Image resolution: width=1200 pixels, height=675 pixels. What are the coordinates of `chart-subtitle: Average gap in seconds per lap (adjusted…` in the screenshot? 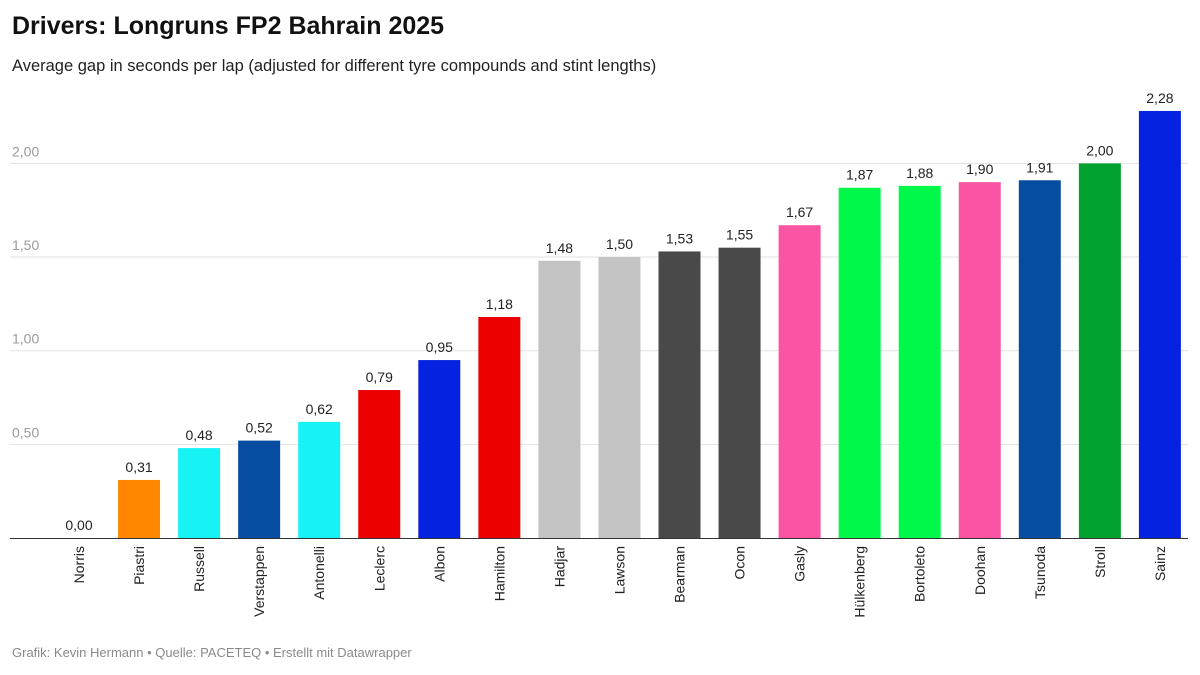 It's located at (334, 66).